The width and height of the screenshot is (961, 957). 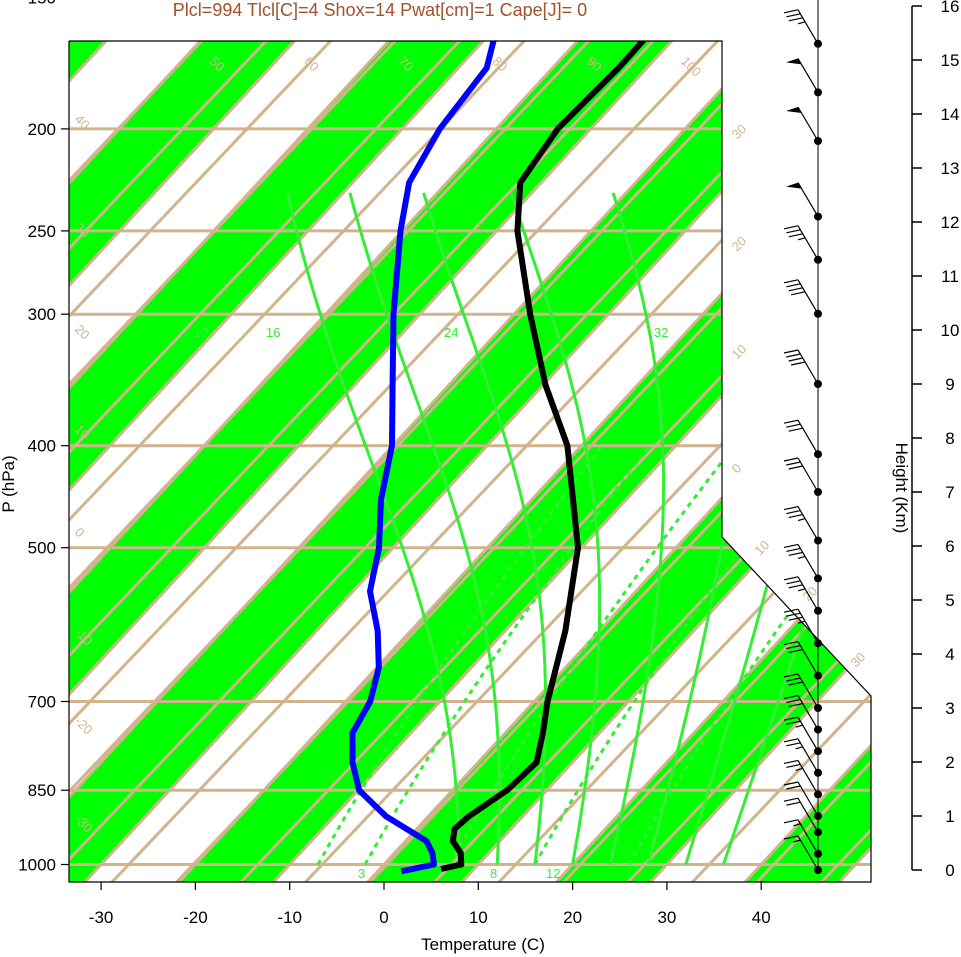 What do you see at coordinates (493, 873) in the screenshot?
I see `mixing-ratio-label: 8` at bounding box center [493, 873].